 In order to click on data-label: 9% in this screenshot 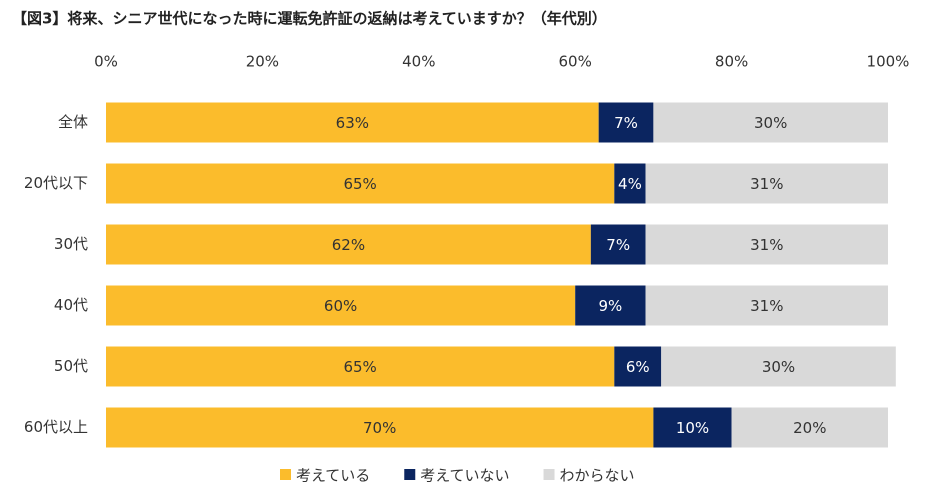, I will do `click(610, 306)`.